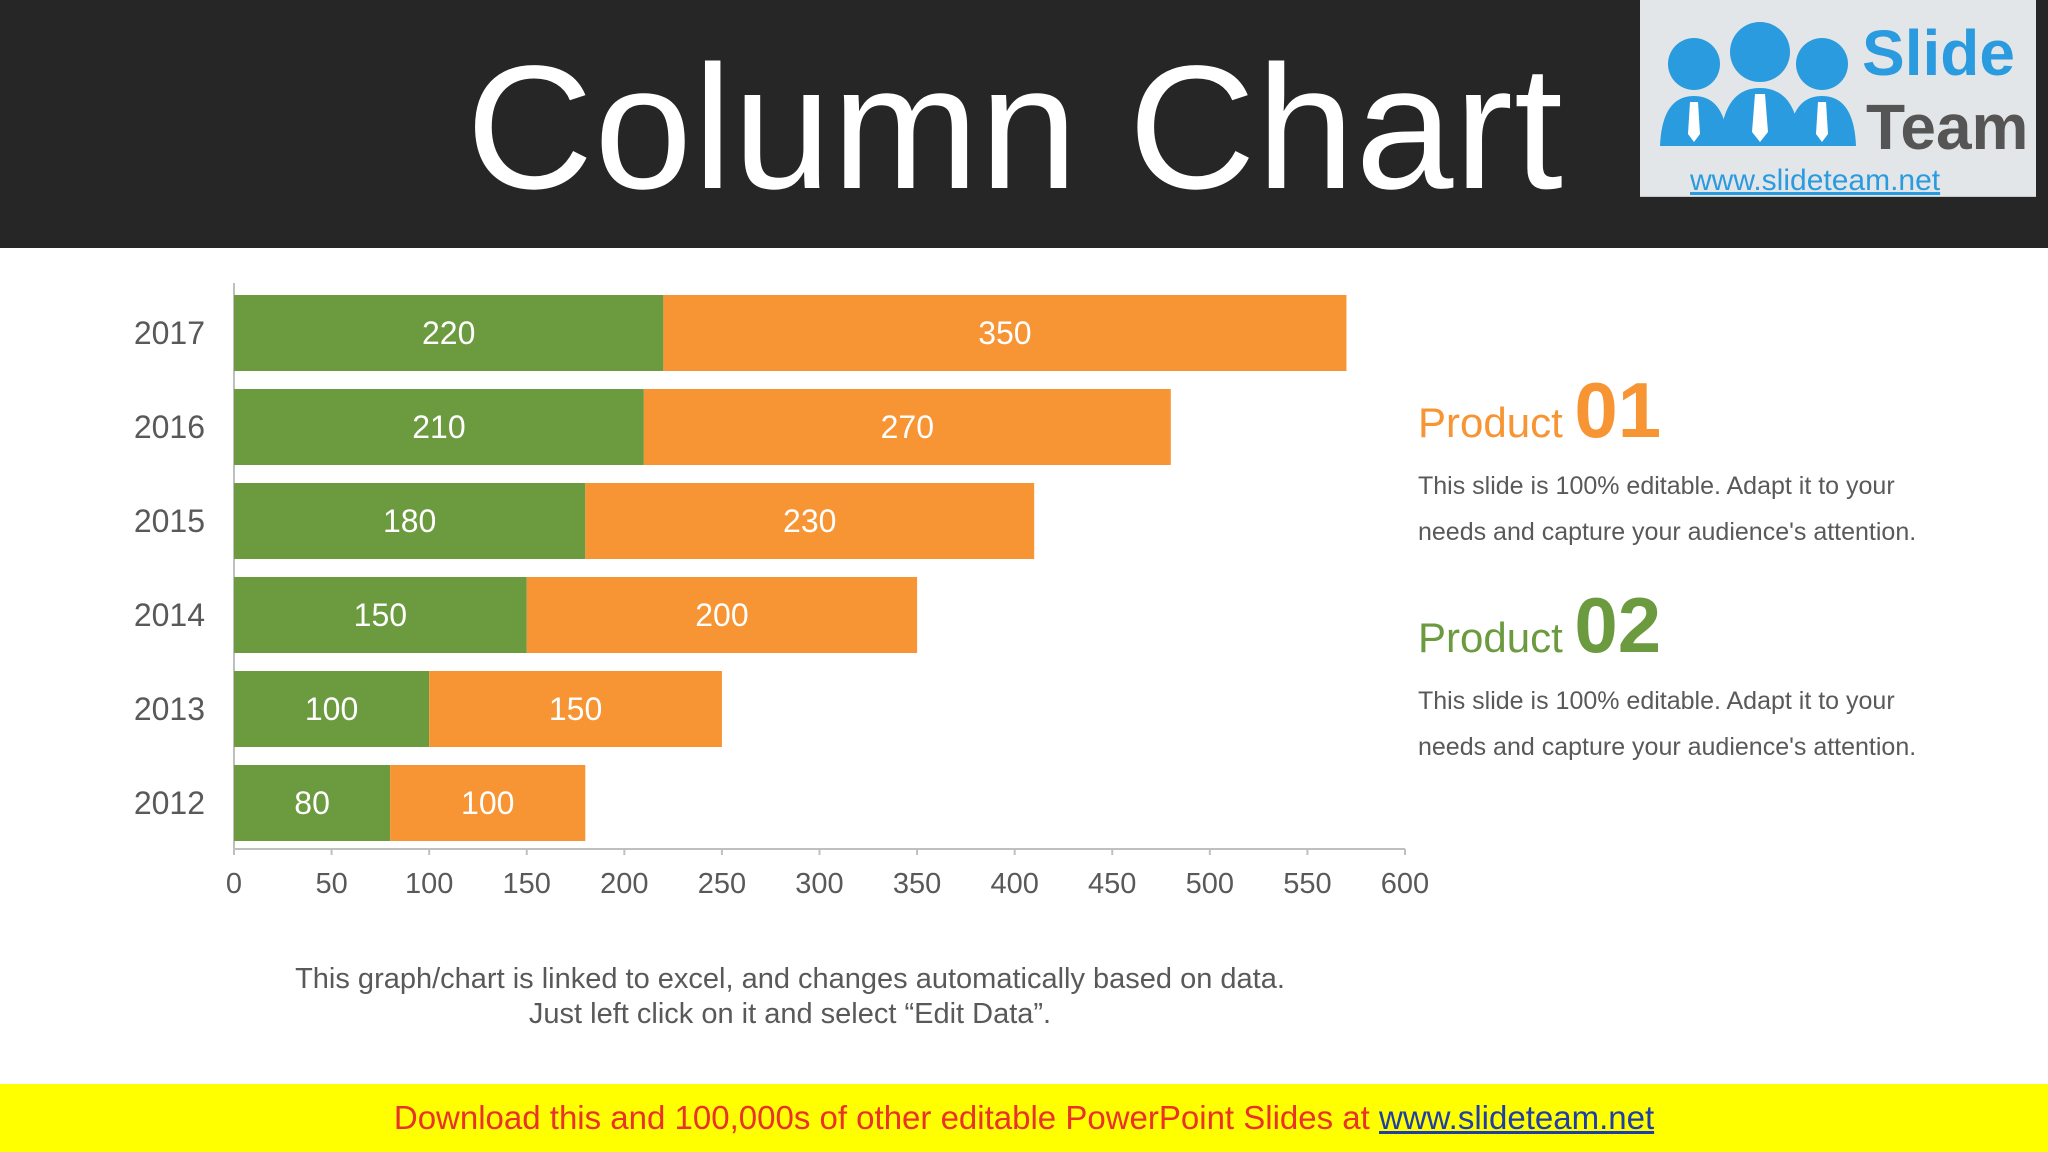 Image resolution: width=2048 pixels, height=1152 pixels. What do you see at coordinates (169, 333) in the screenshot?
I see `category-label: 2017` at bounding box center [169, 333].